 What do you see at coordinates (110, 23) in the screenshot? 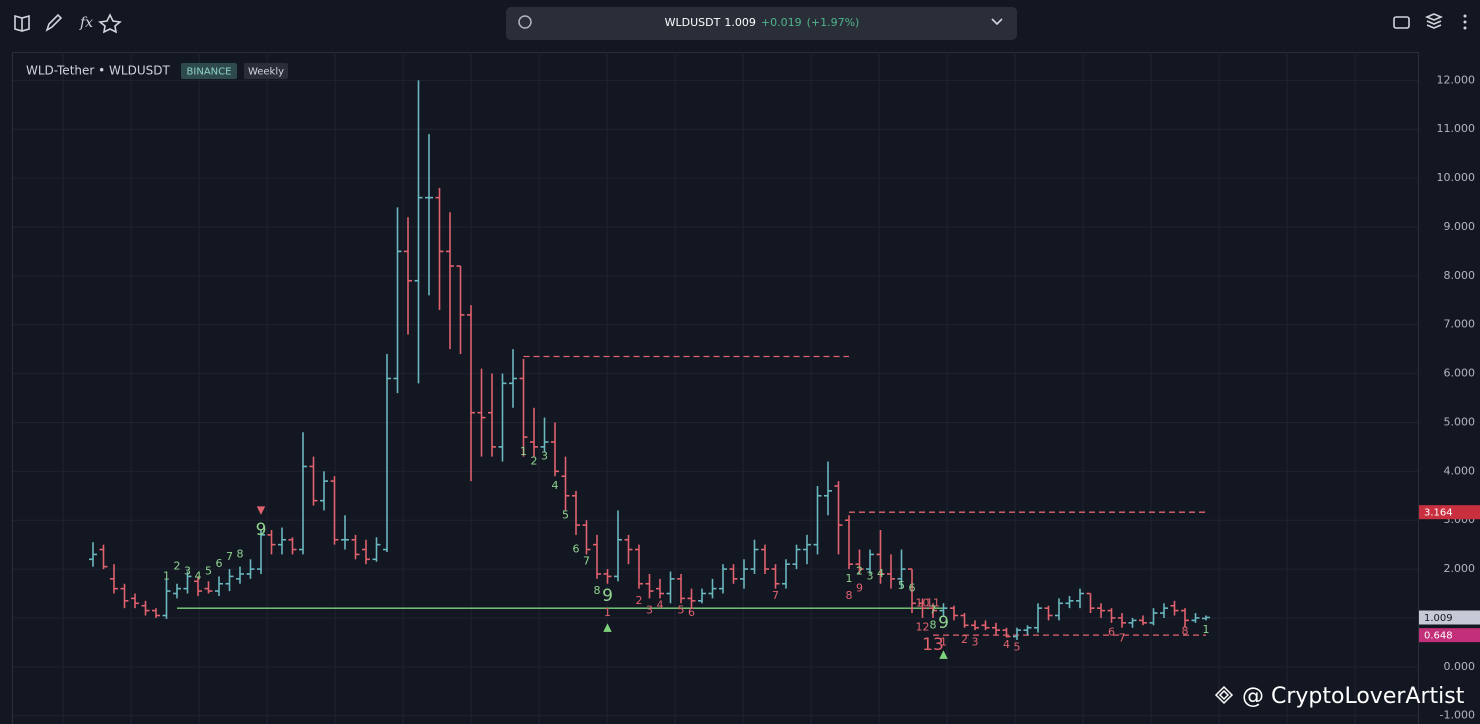
I see `star-icon` at bounding box center [110, 23].